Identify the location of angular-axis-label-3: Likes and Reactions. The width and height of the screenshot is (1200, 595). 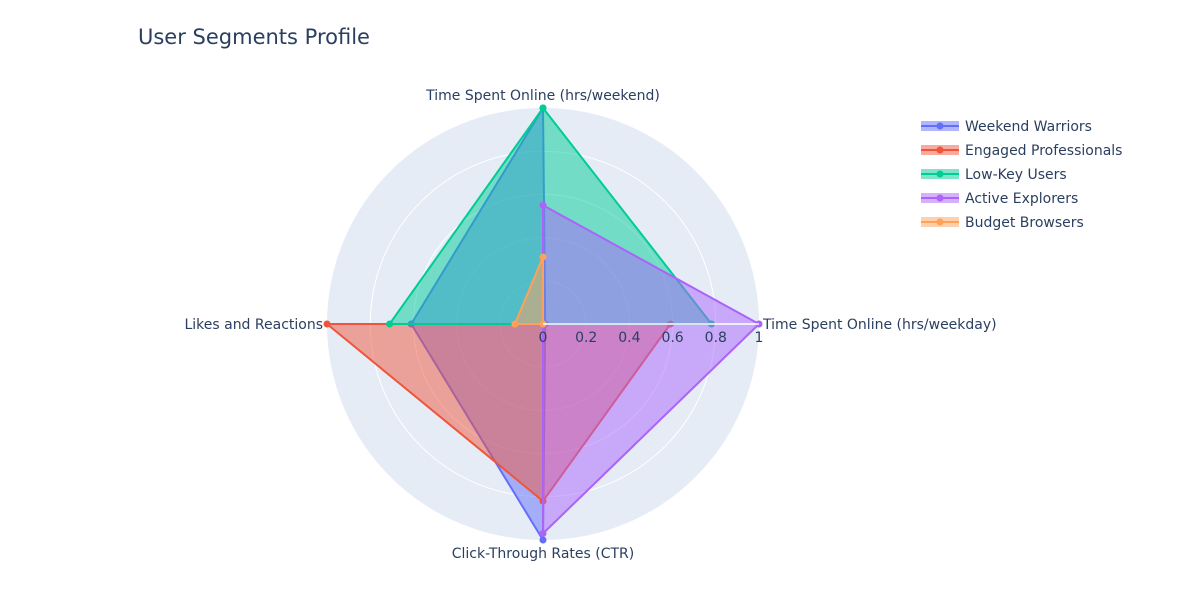
(253, 325).